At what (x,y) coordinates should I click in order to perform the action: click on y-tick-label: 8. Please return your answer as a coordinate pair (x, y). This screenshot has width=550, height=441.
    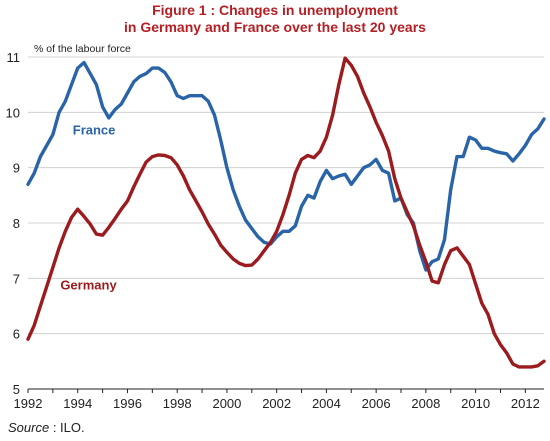
    Looking at the image, I should click on (16, 223).